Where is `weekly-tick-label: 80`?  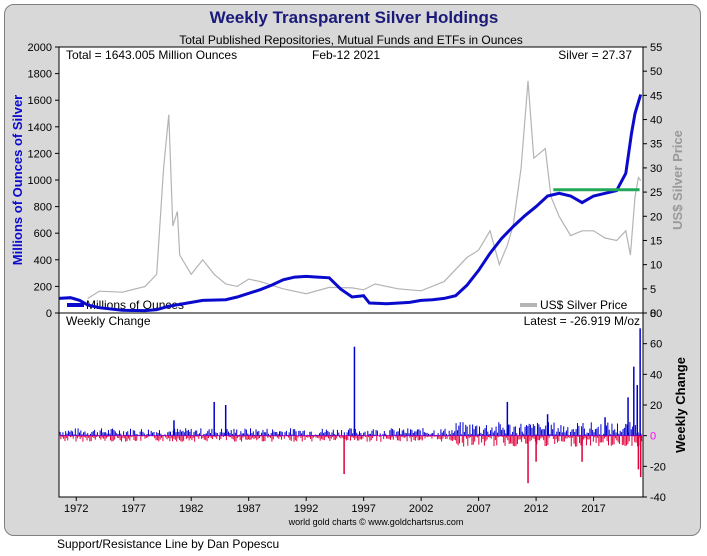
weekly-tick-label: 80 is located at coordinates (656, 314).